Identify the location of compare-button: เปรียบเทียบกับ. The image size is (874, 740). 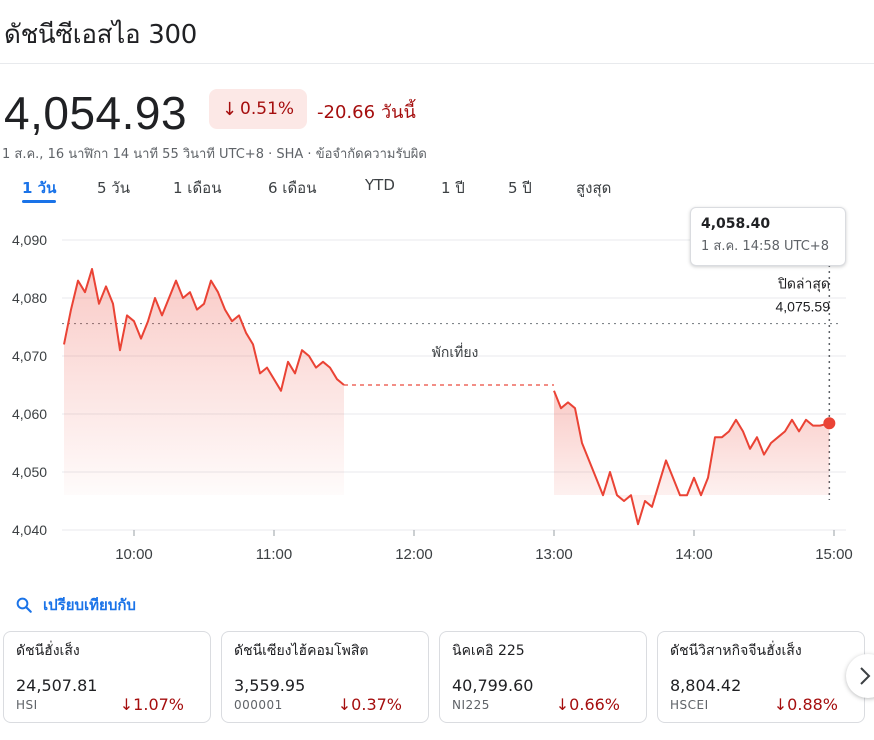
(75, 605).